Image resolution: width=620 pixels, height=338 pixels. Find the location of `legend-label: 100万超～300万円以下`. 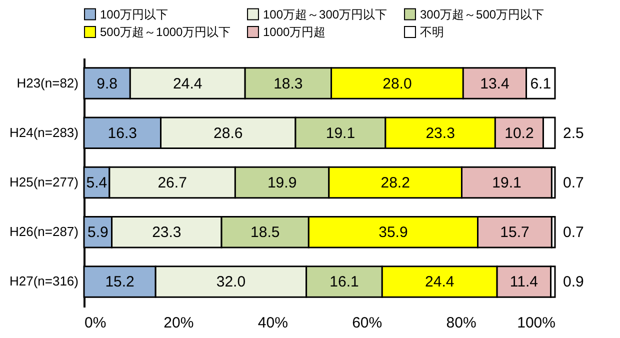

legend-label: 100万超～300万円以下 is located at coordinates (325, 14).